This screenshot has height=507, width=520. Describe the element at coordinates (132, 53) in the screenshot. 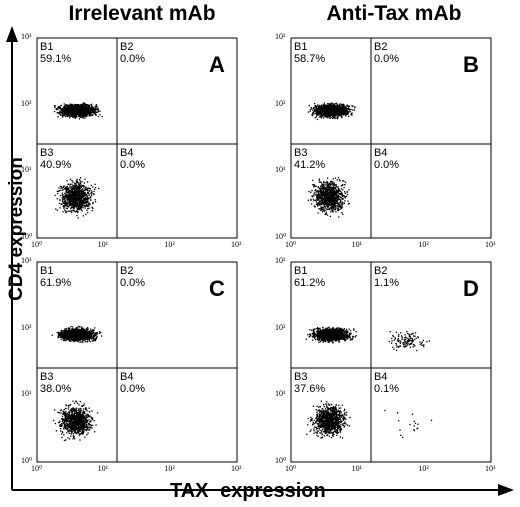

I see `quadrant-label-b2: B2 0.0%` at that location.